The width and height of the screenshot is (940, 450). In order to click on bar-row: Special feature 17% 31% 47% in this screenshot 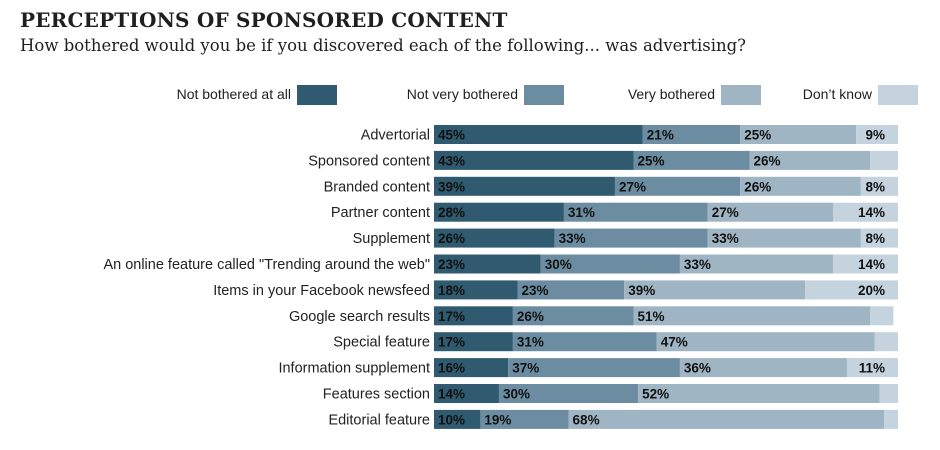, I will do `click(615, 342)`.